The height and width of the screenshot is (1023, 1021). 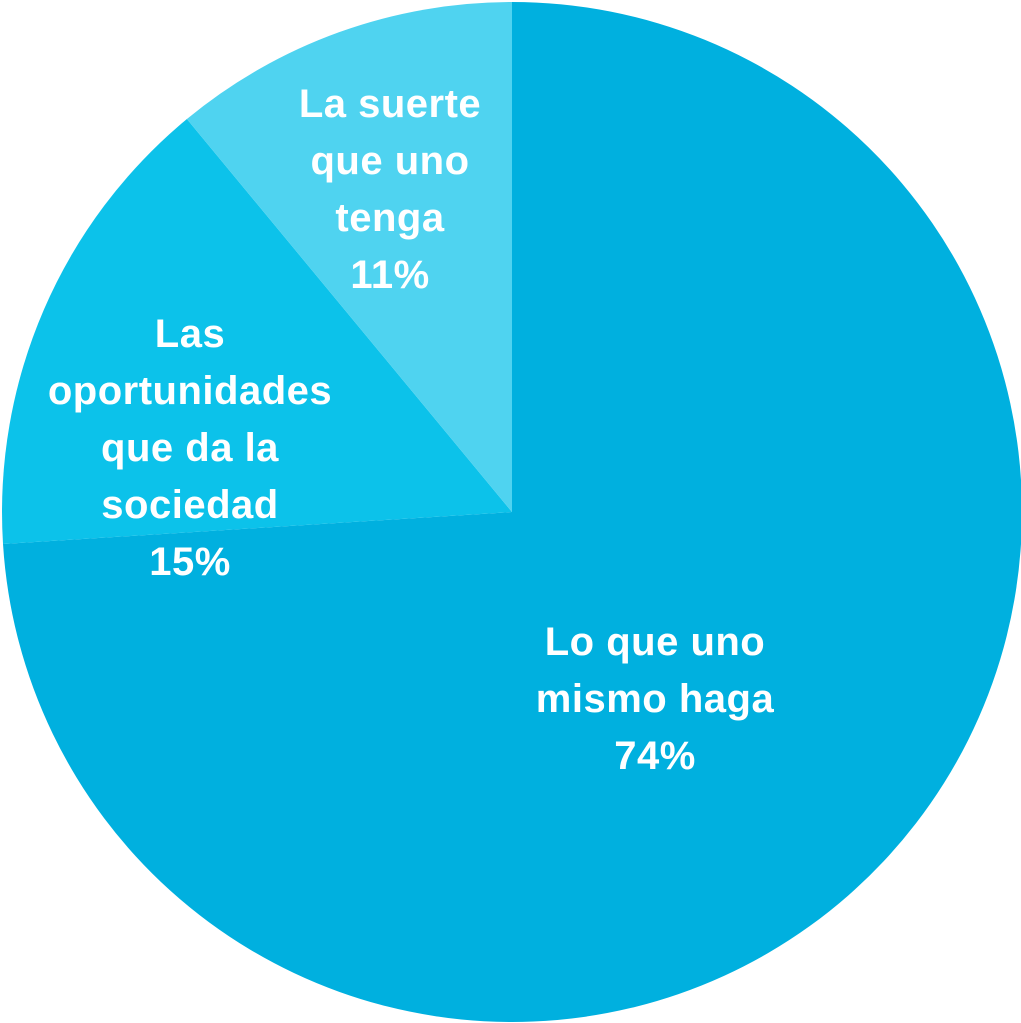 What do you see at coordinates (655, 642) in the screenshot?
I see `slice-category-label: Lo que uno` at bounding box center [655, 642].